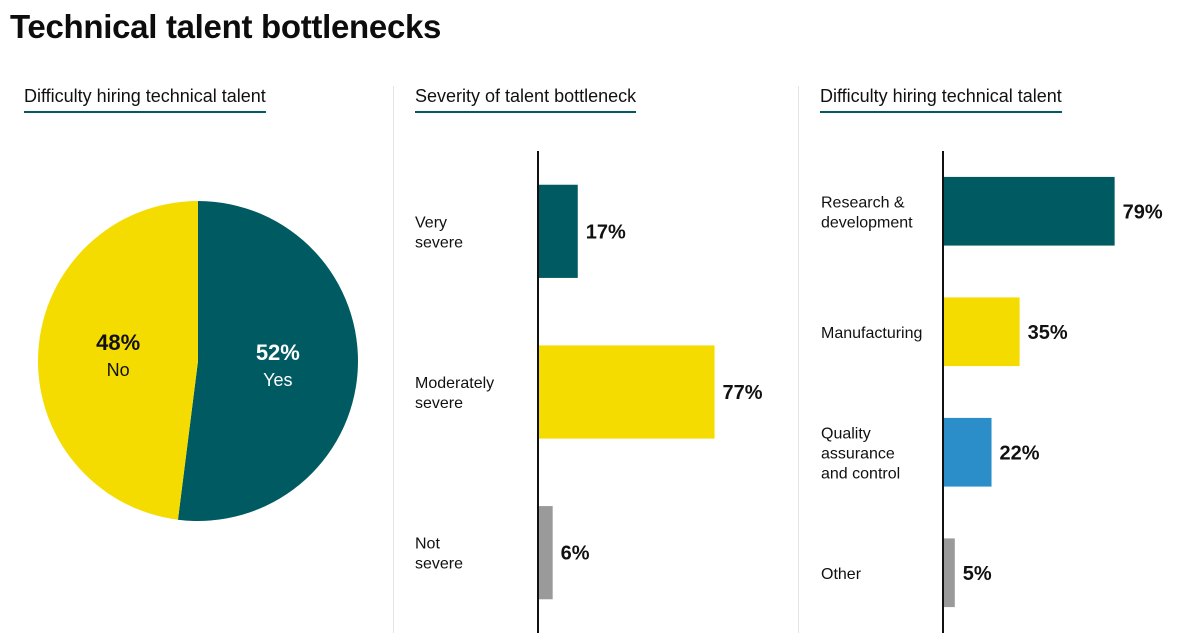  Describe the element at coordinates (863, 202) in the screenshot. I see `category-label: Research &` at that location.